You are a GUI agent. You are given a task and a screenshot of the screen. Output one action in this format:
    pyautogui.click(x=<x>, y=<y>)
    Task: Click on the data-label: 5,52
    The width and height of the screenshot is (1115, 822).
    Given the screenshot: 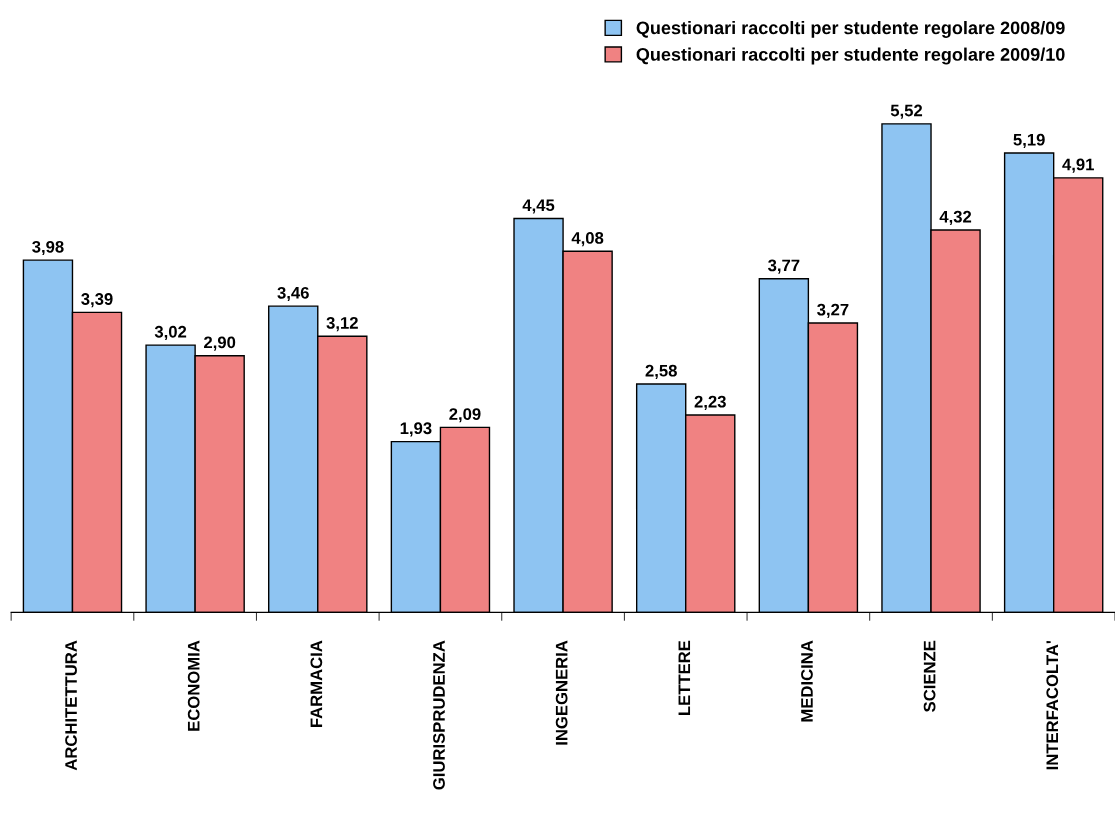 What is the action you would take?
    pyautogui.click(x=906, y=111)
    